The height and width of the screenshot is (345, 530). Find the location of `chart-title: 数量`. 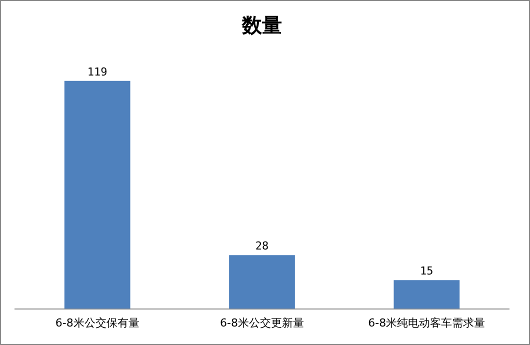

chart-title: 数量 is located at coordinates (261, 25).